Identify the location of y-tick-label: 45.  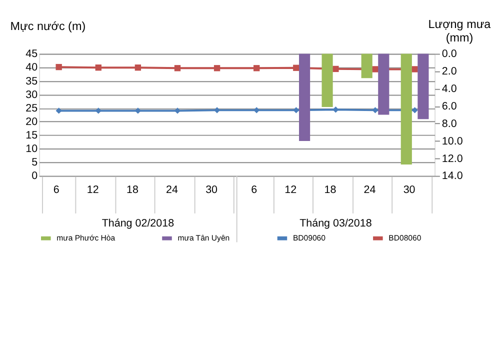
(32, 54).